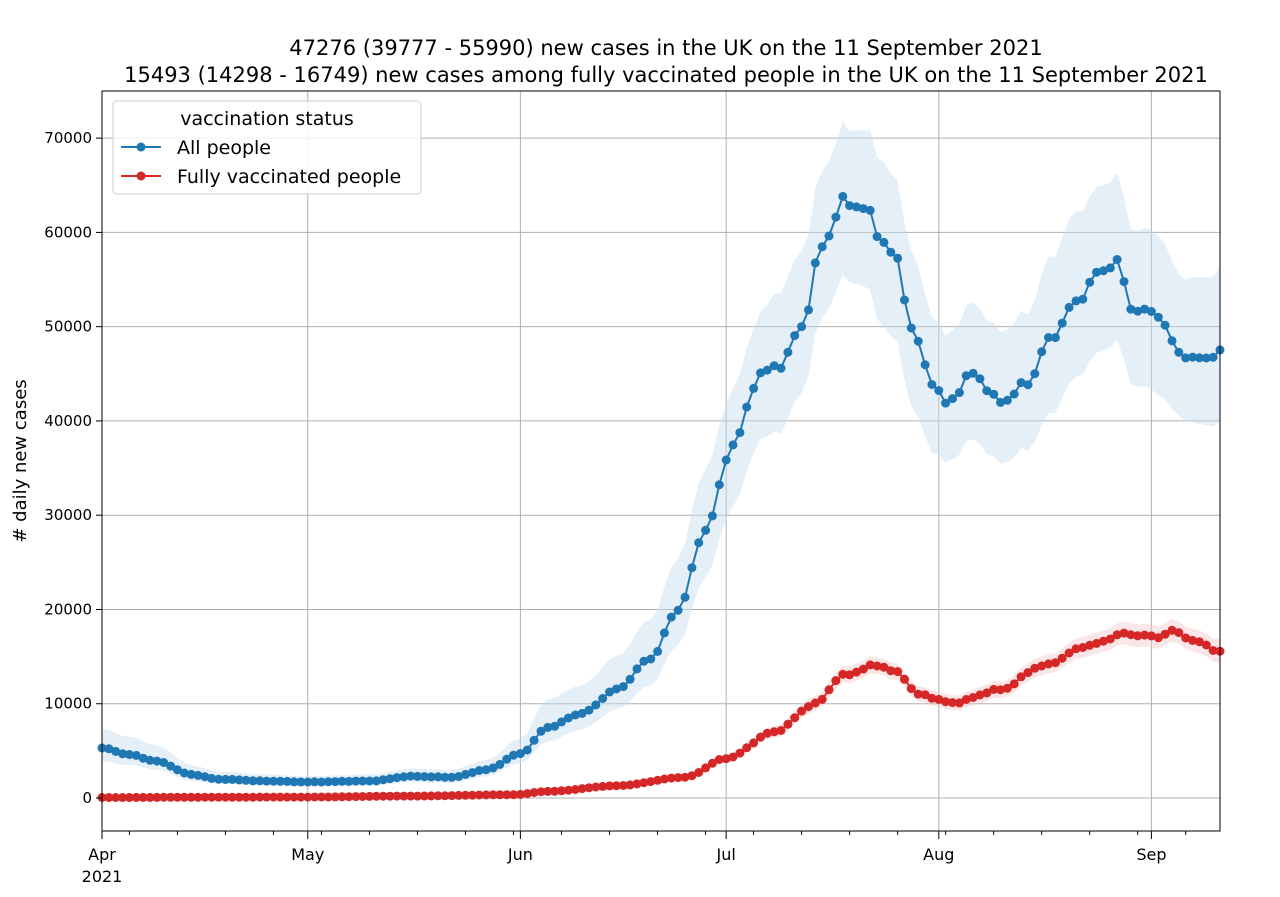 The image size is (1280, 897). Describe the element at coordinates (68, 609) in the screenshot. I see `y-tick-label: 20000` at that location.